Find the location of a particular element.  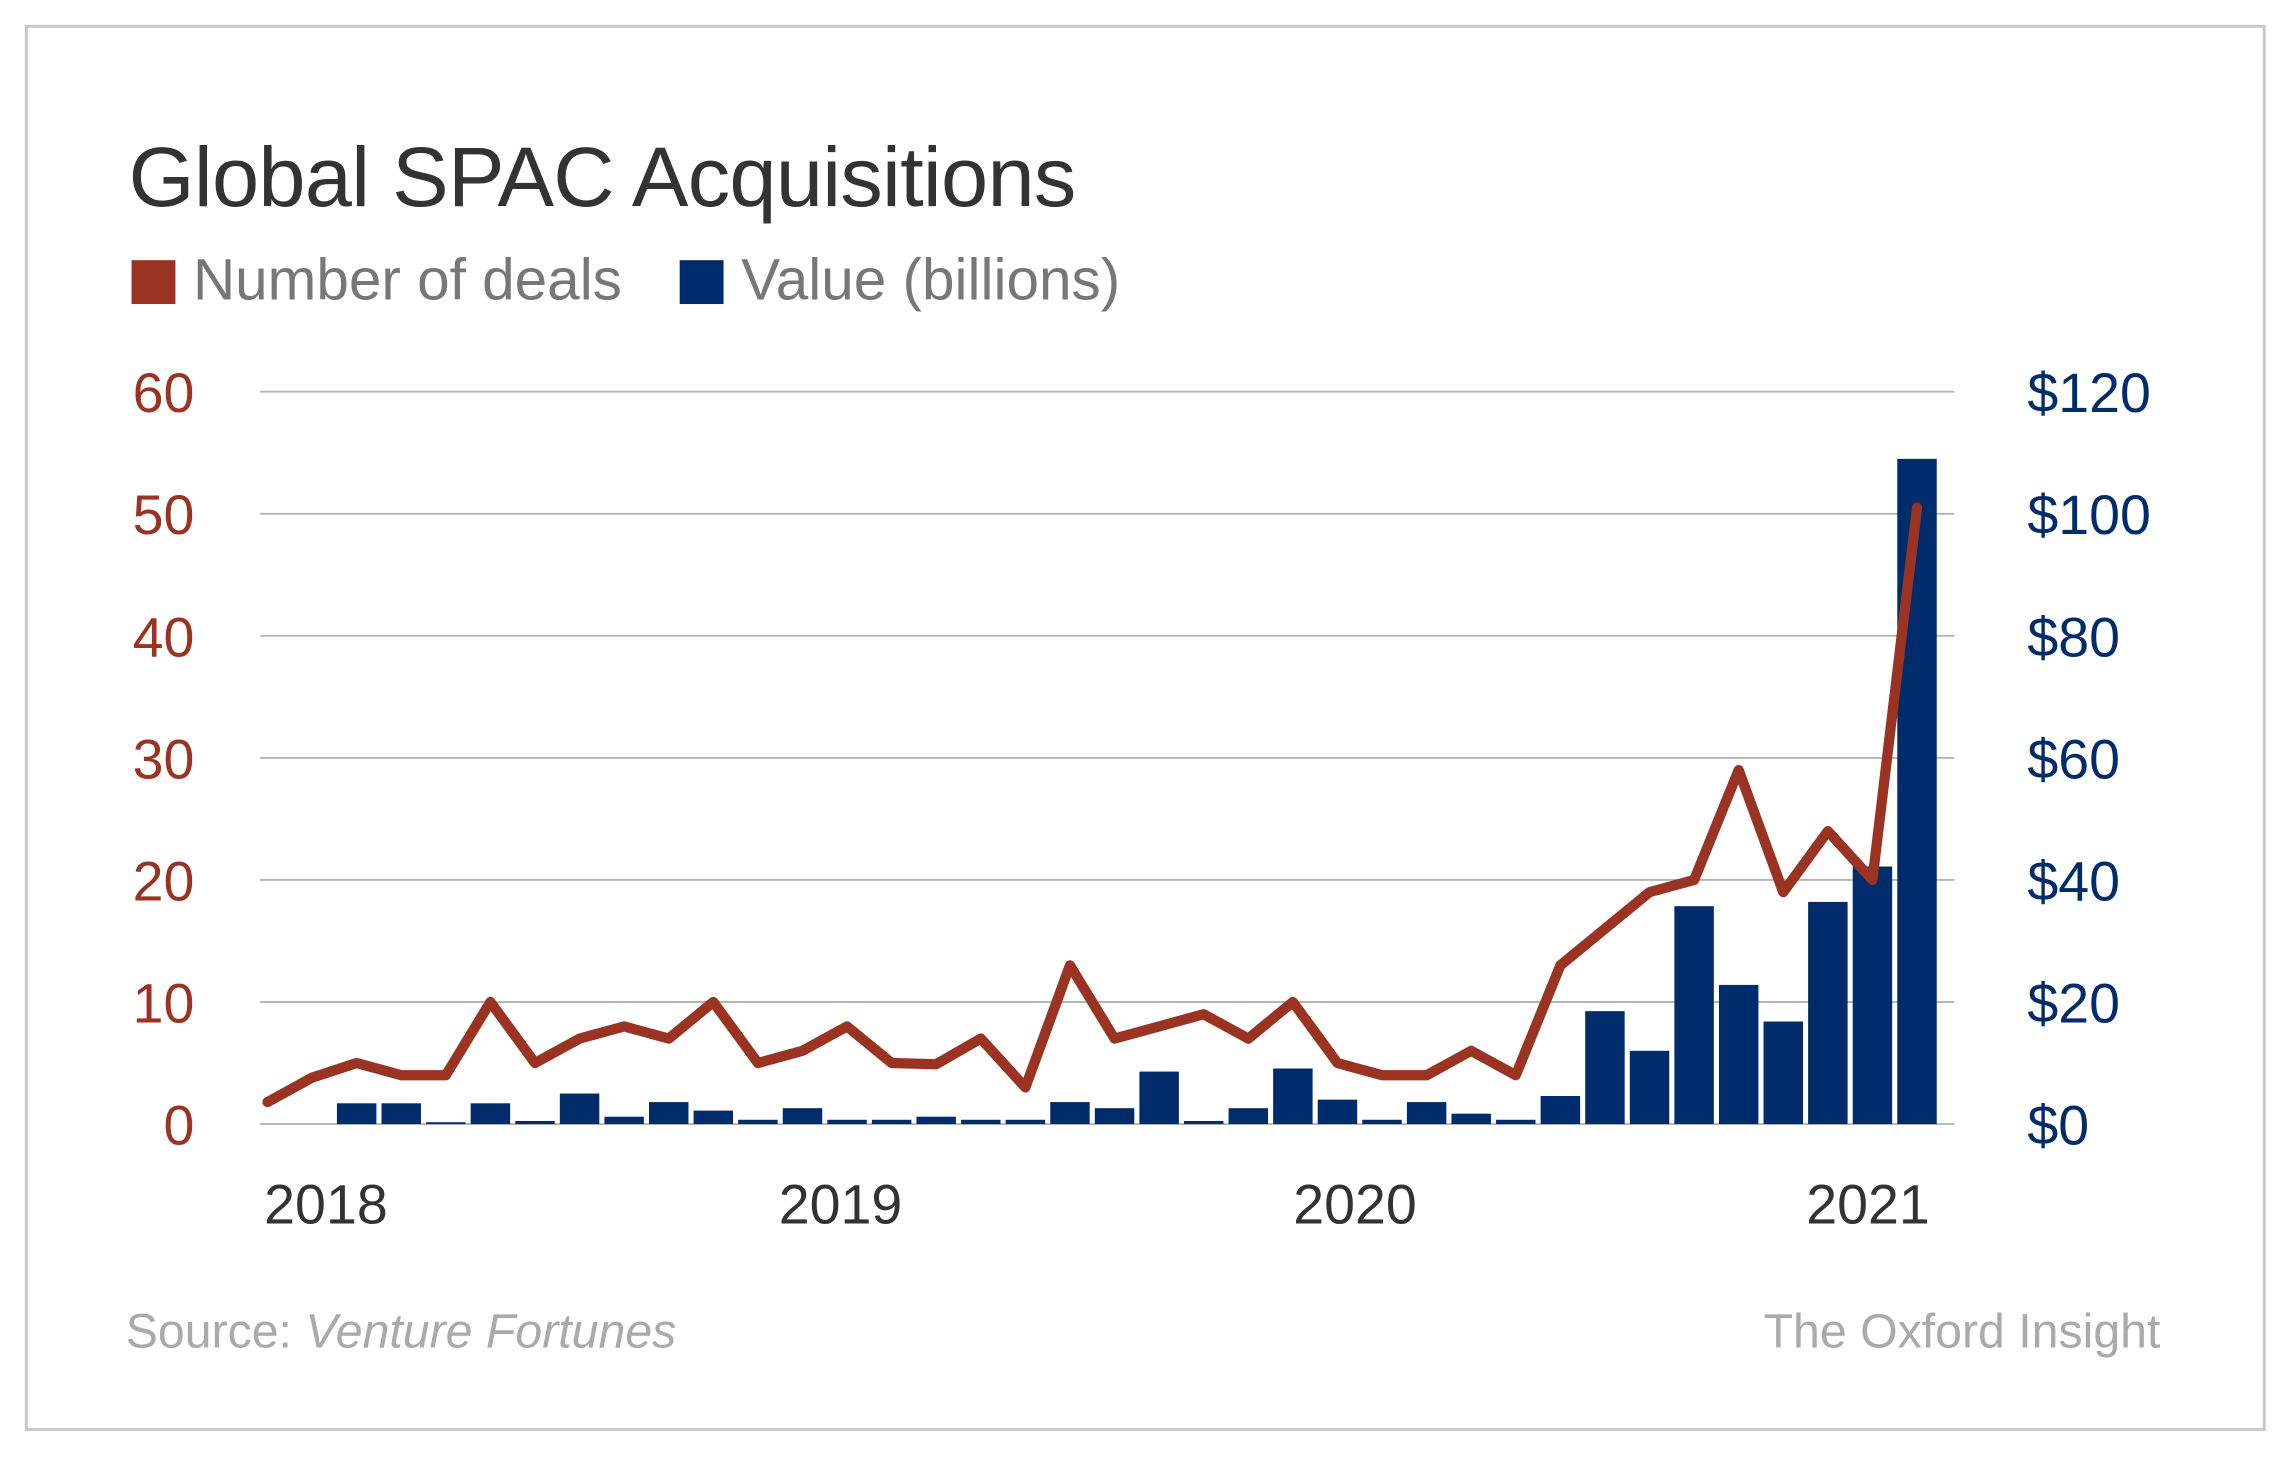

right-axis-tick-label: $80 is located at coordinates (2073, 637).